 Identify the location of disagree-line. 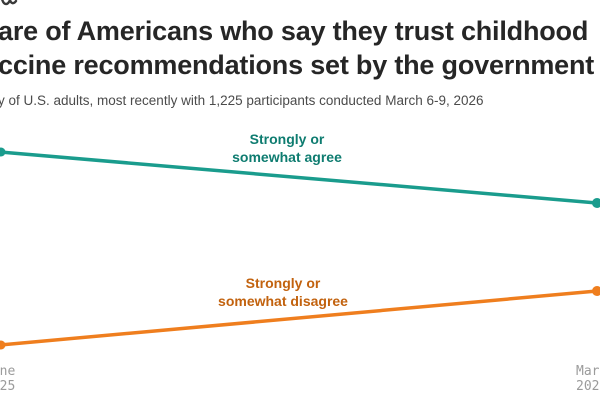
(299, 318).